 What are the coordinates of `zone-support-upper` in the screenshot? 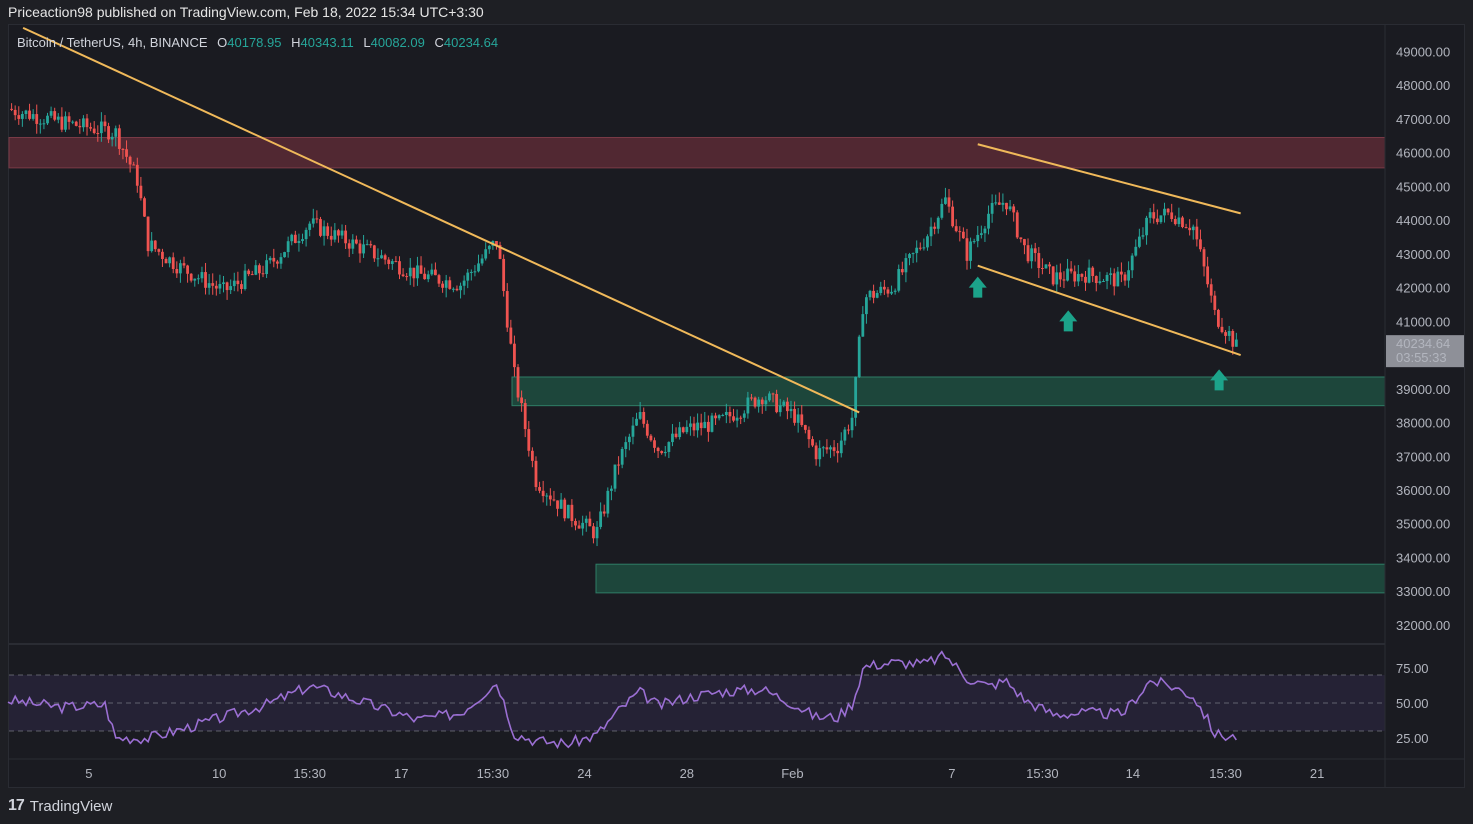 It's located at (948, 391).